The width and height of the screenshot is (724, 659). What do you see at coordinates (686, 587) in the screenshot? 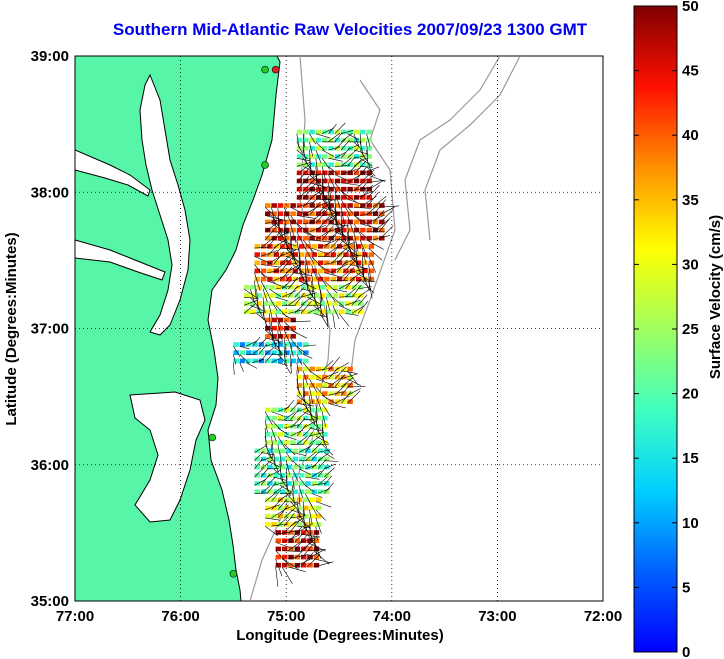
I see `colorbar-tick-label: 5` at bounding box center [686, 587].